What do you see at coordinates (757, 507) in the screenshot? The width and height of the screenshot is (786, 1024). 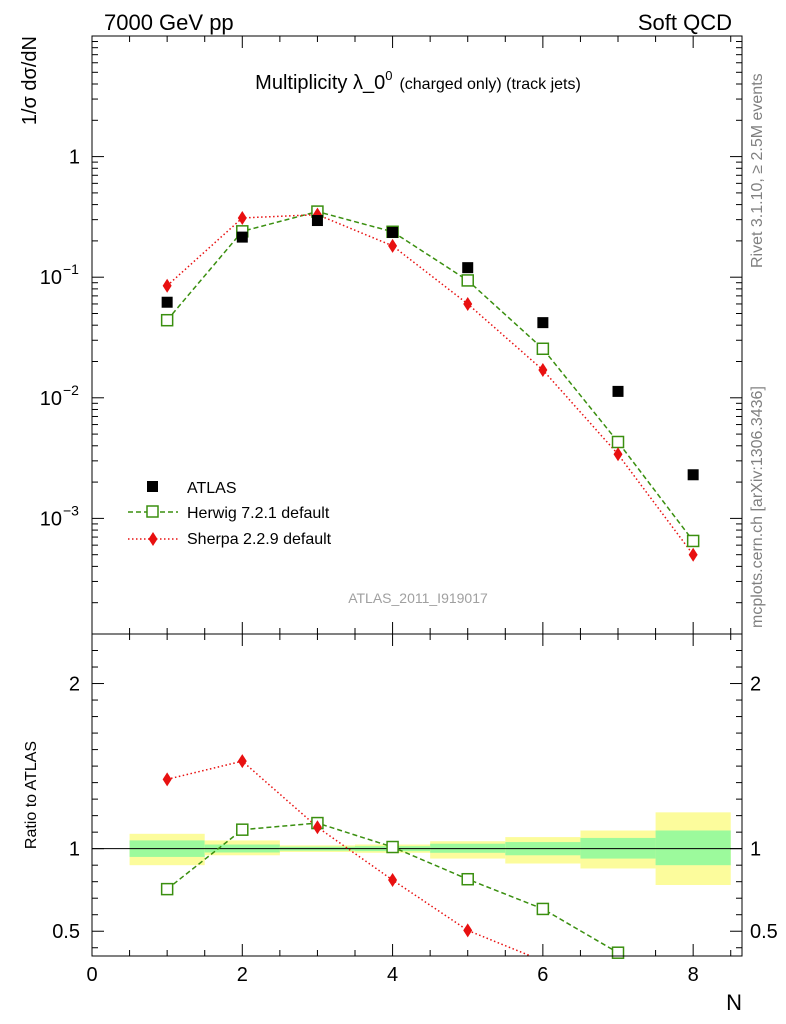 I see `mcplots-reference-label: mcplots.cern.ch [arXiv:1306.3436]` at bounding box center [757, 507].